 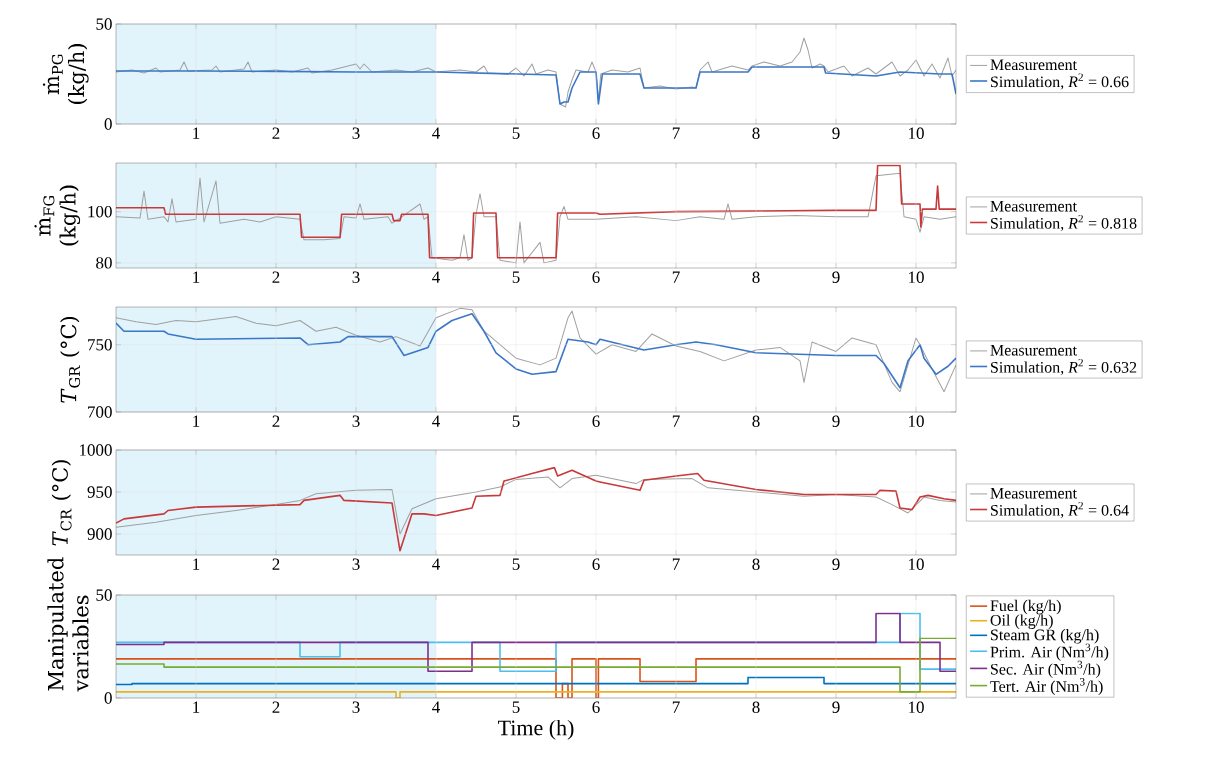 I want to click on legend-label: Simulation, R$^{2}$ = 0.632, so click(x=1064, y=367).